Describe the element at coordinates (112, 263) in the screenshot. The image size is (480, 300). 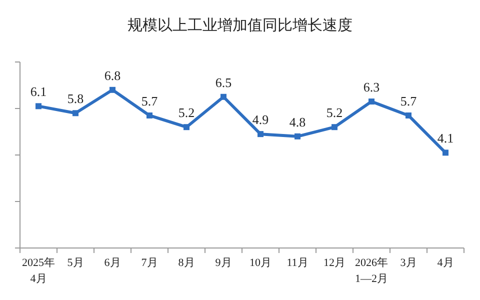
I see `x-tick-label: 6月` at that location.